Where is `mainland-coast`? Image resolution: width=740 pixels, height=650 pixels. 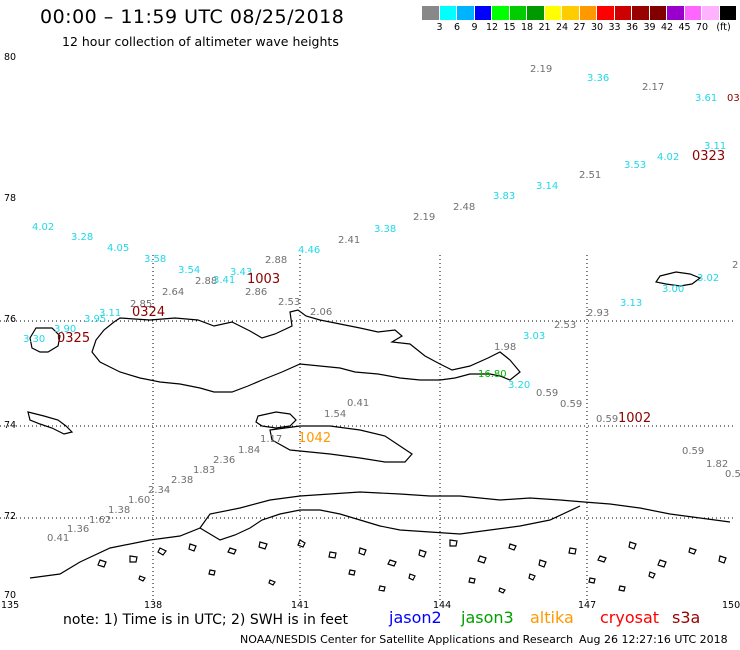 mainland-coast is located at coordinates (380, 535).